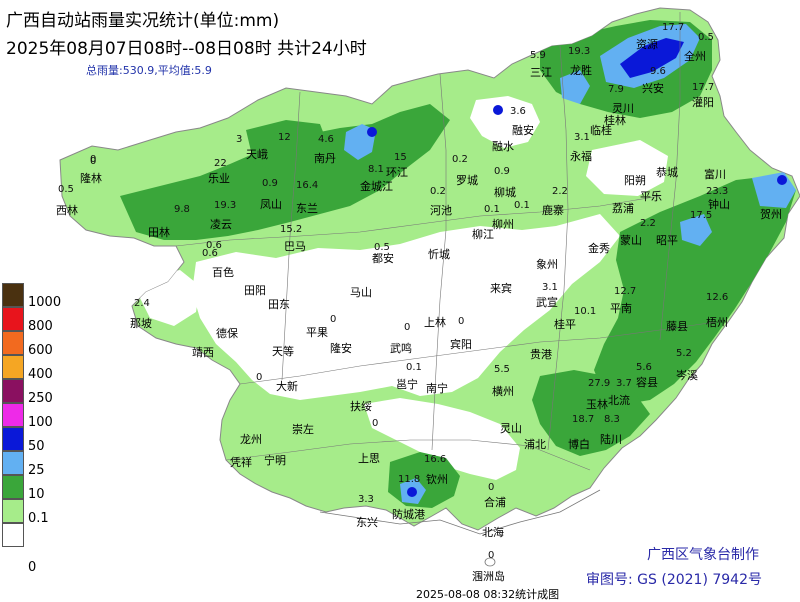 This screenshot has height=602, width=800. I want to click on station-value: 0.6, so click(214, 245).